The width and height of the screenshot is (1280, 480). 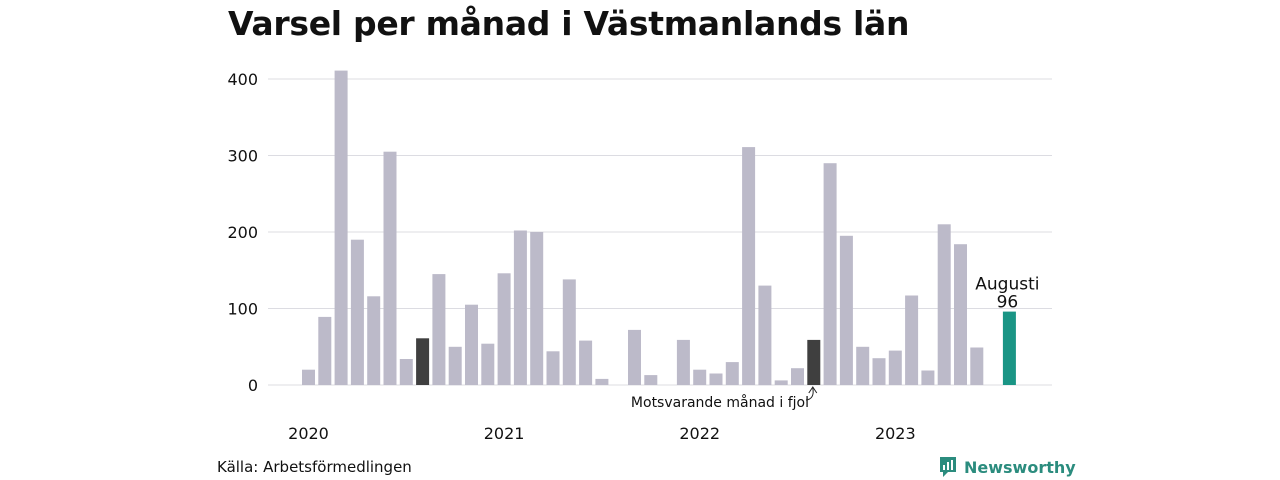 What do you see at coordinates (1007, 285) in the screenshot?
I see `current-month-label: Augusti` at bounding box center [1007, 285].